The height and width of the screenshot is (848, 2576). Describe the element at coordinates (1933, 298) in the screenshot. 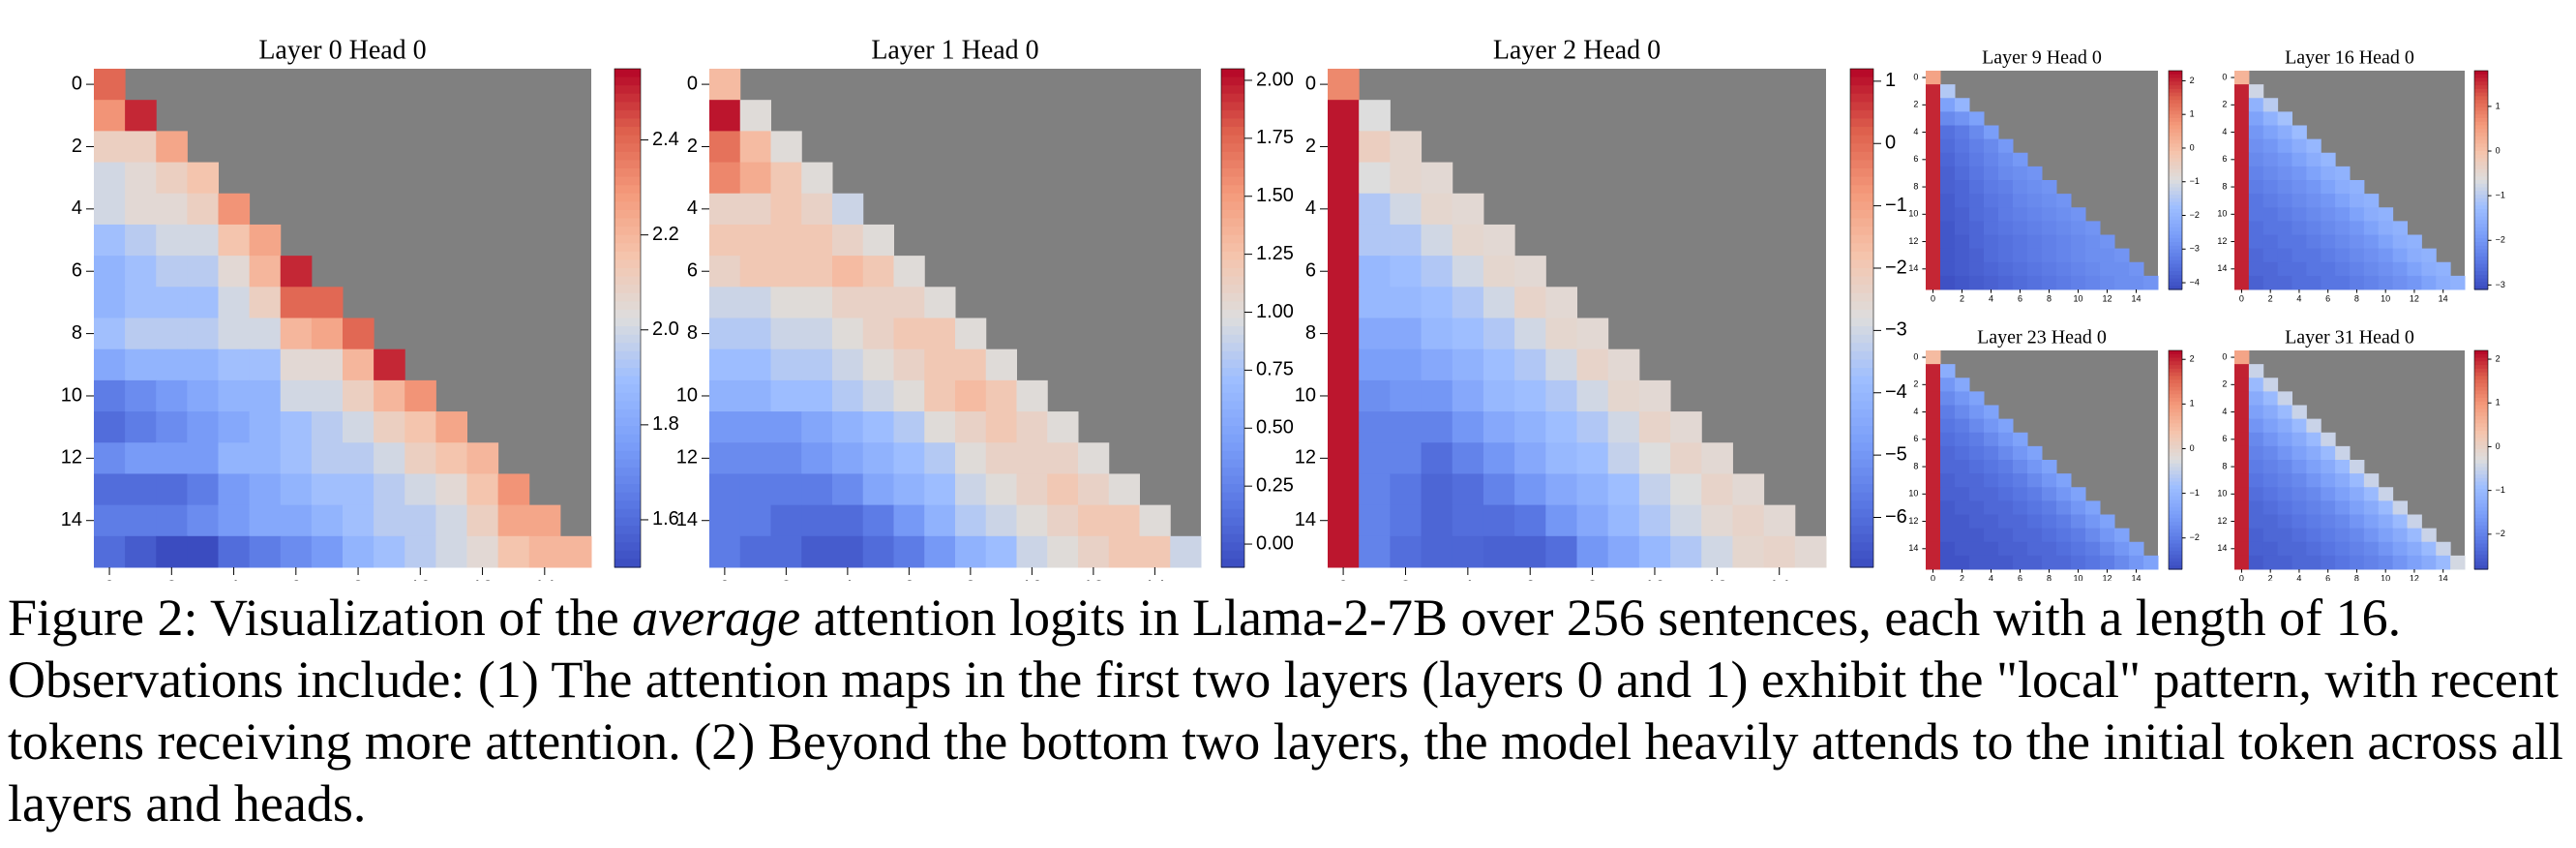

I see `x-tick-label: 0` at that location.